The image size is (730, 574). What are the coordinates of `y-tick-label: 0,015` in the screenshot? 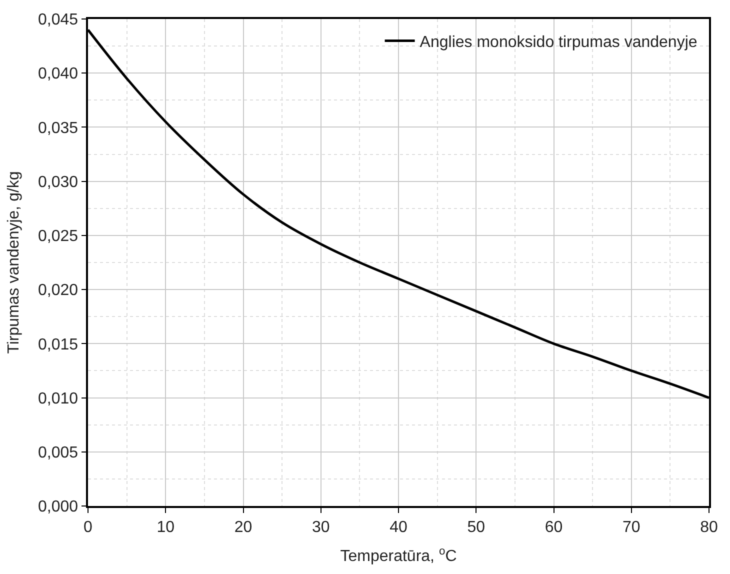 It's located at (58, 345).